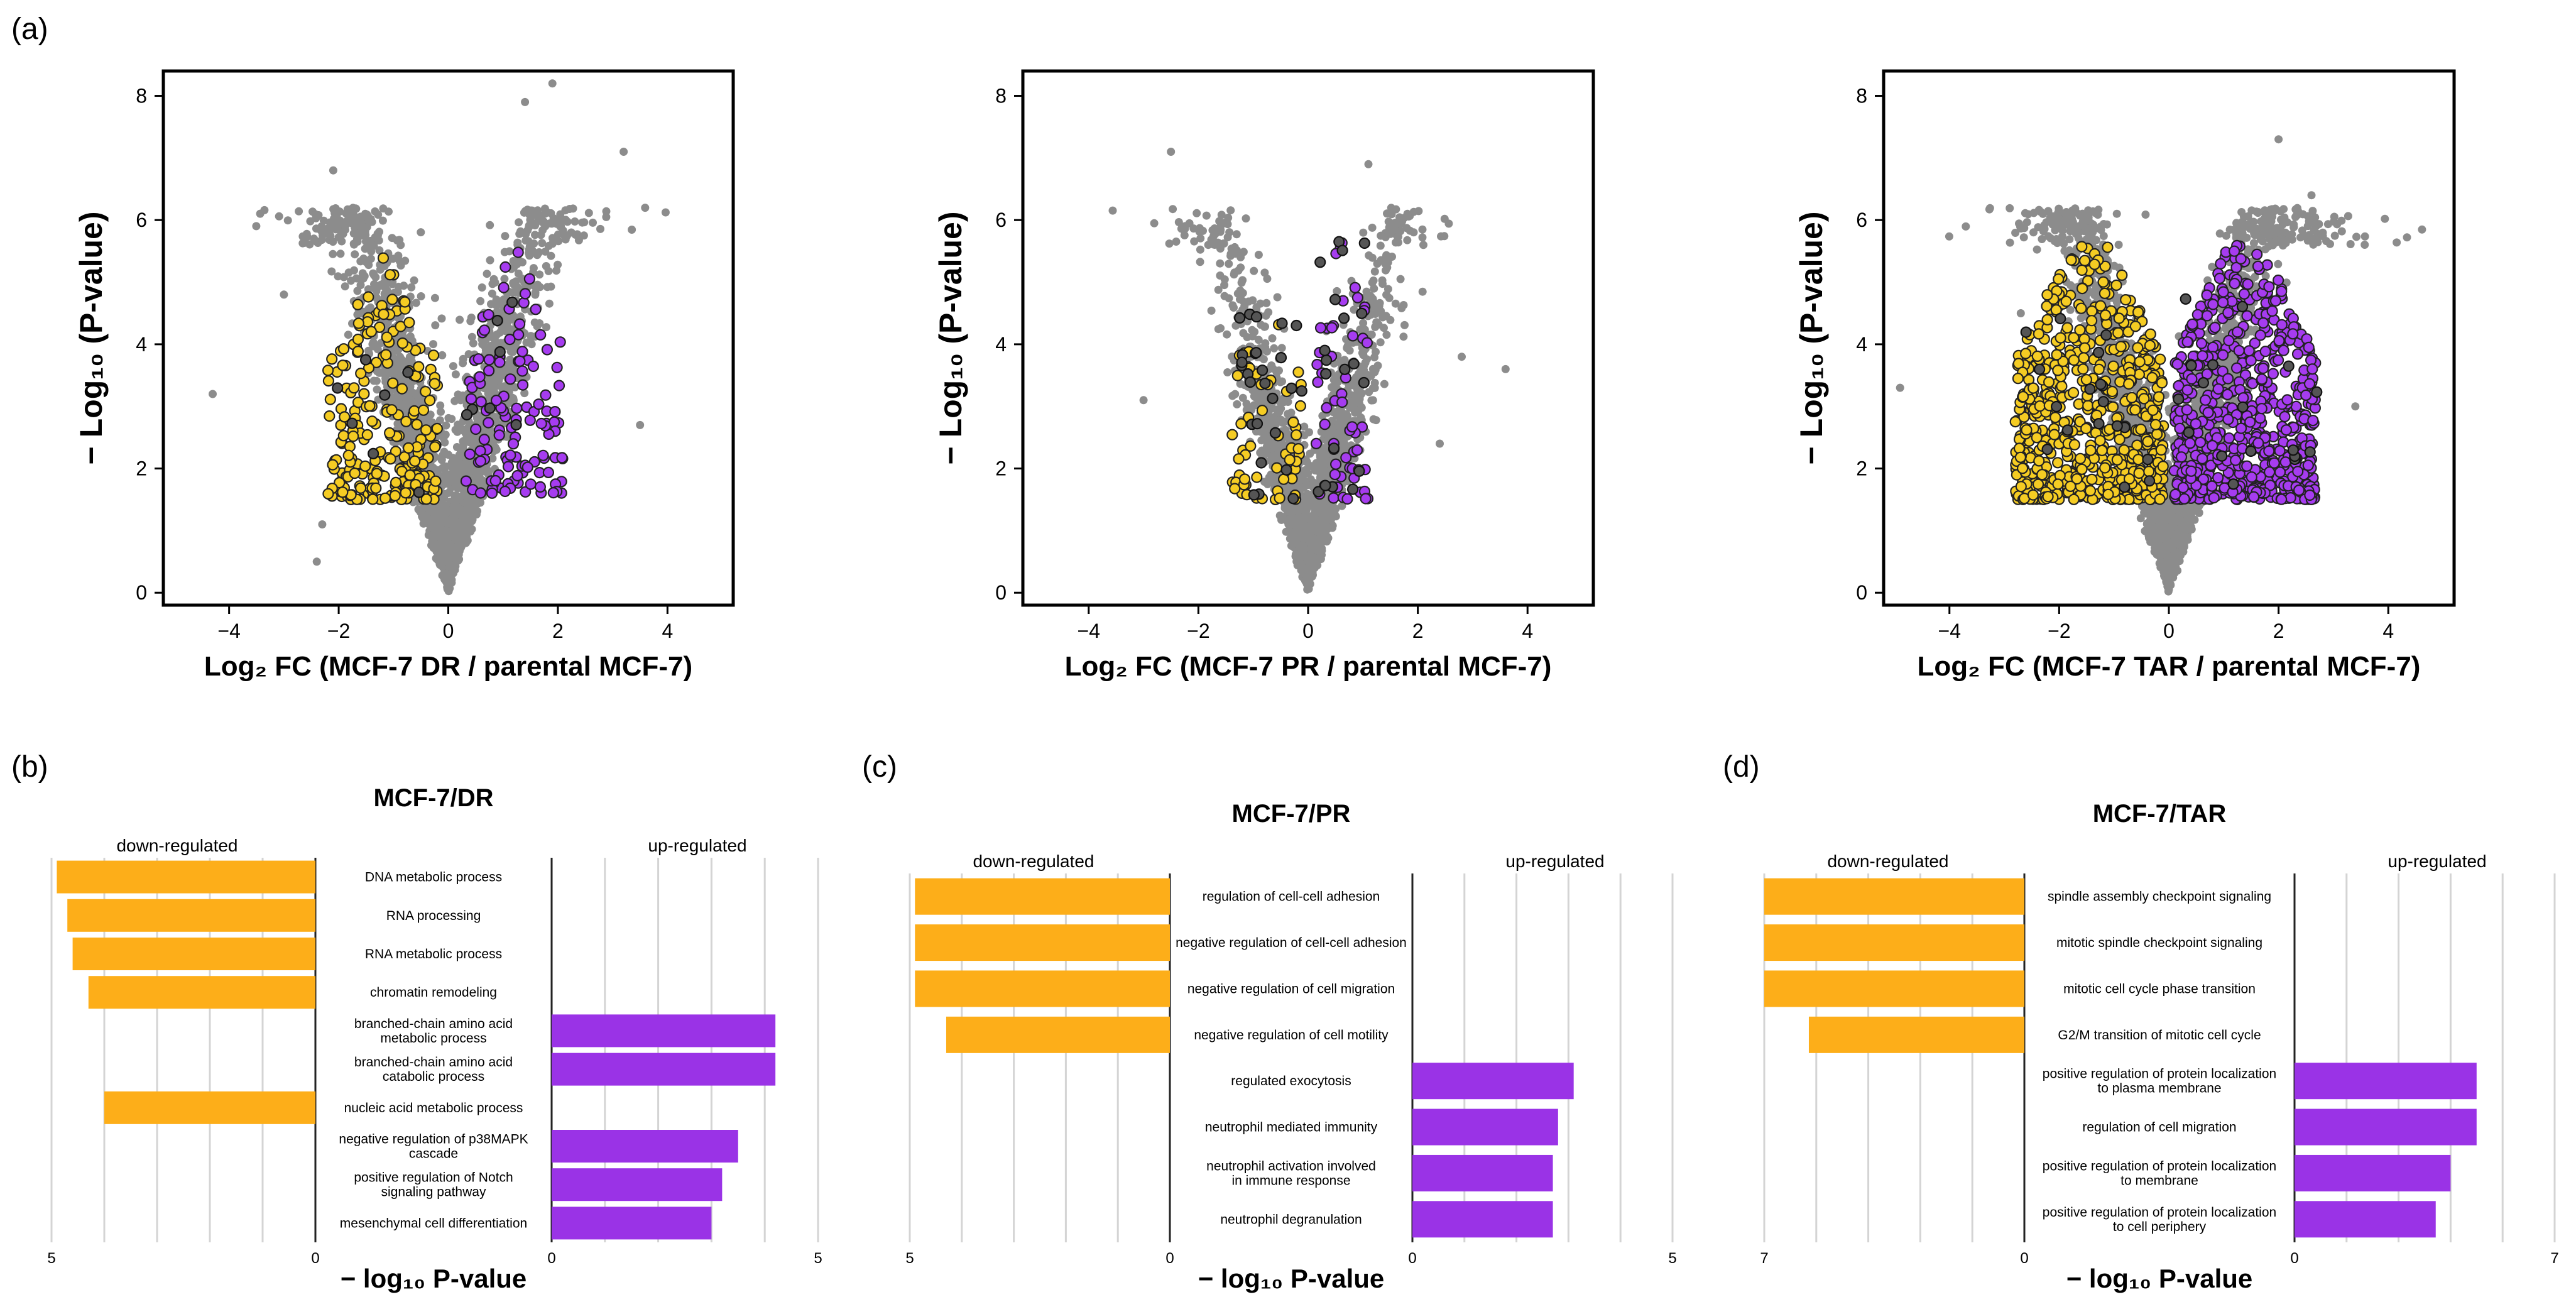 The image size is (2576, 1297). Describe the element at coordinates (668, 631) in the screenshot. I see `x-tick-label: 4` at that location.